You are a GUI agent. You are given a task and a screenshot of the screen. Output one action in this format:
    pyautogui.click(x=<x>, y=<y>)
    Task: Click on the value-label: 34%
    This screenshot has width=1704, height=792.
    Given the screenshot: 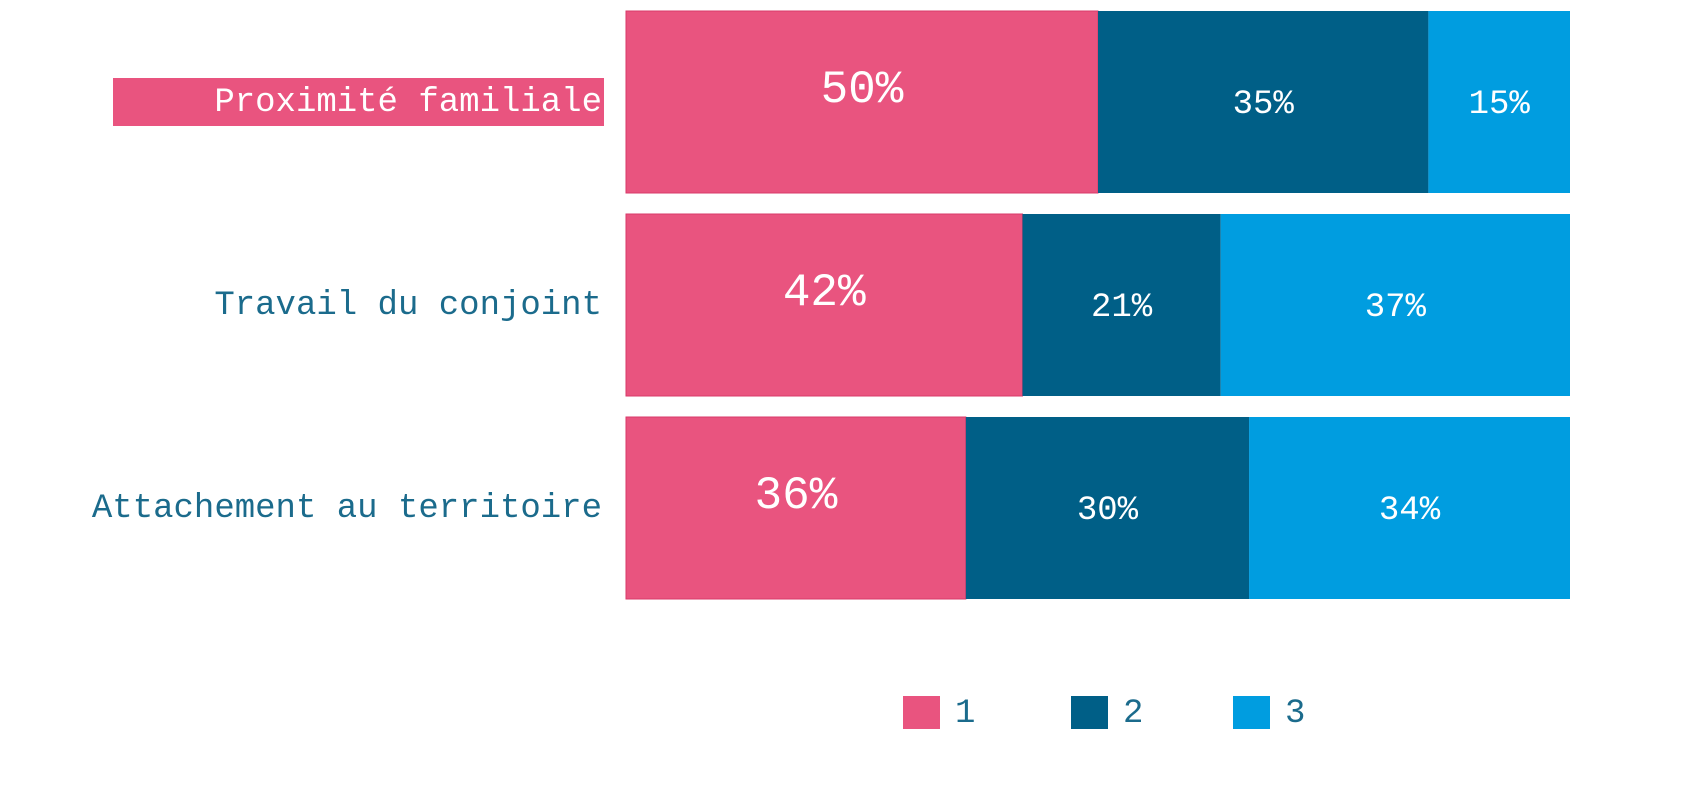 What is the action you would take?
    pyautogui.click(x=1410, y=511)
    